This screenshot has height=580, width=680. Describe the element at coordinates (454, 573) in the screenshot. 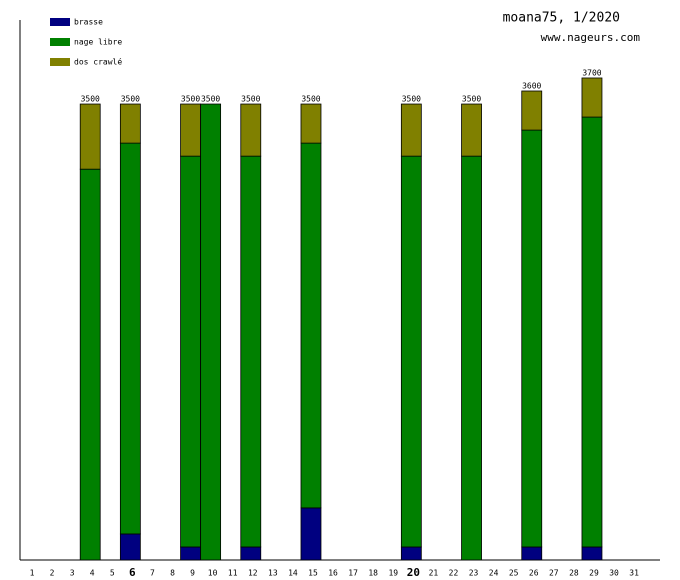

I see `x-tick-label: 22` at that location.